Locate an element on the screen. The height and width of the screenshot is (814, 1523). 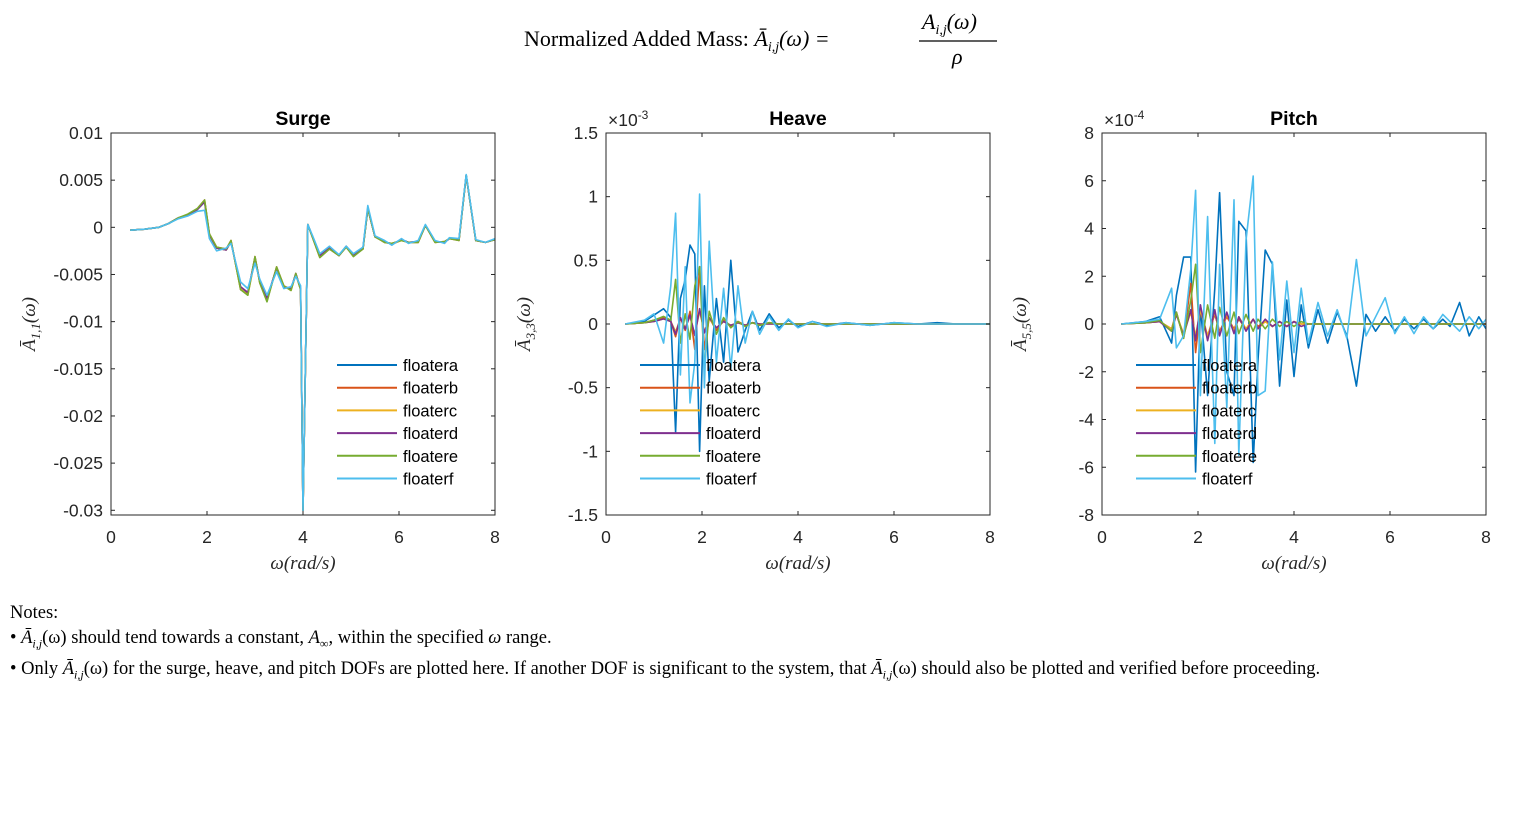
y-tick-label: 0.01 is located at coordinates (86, 133).